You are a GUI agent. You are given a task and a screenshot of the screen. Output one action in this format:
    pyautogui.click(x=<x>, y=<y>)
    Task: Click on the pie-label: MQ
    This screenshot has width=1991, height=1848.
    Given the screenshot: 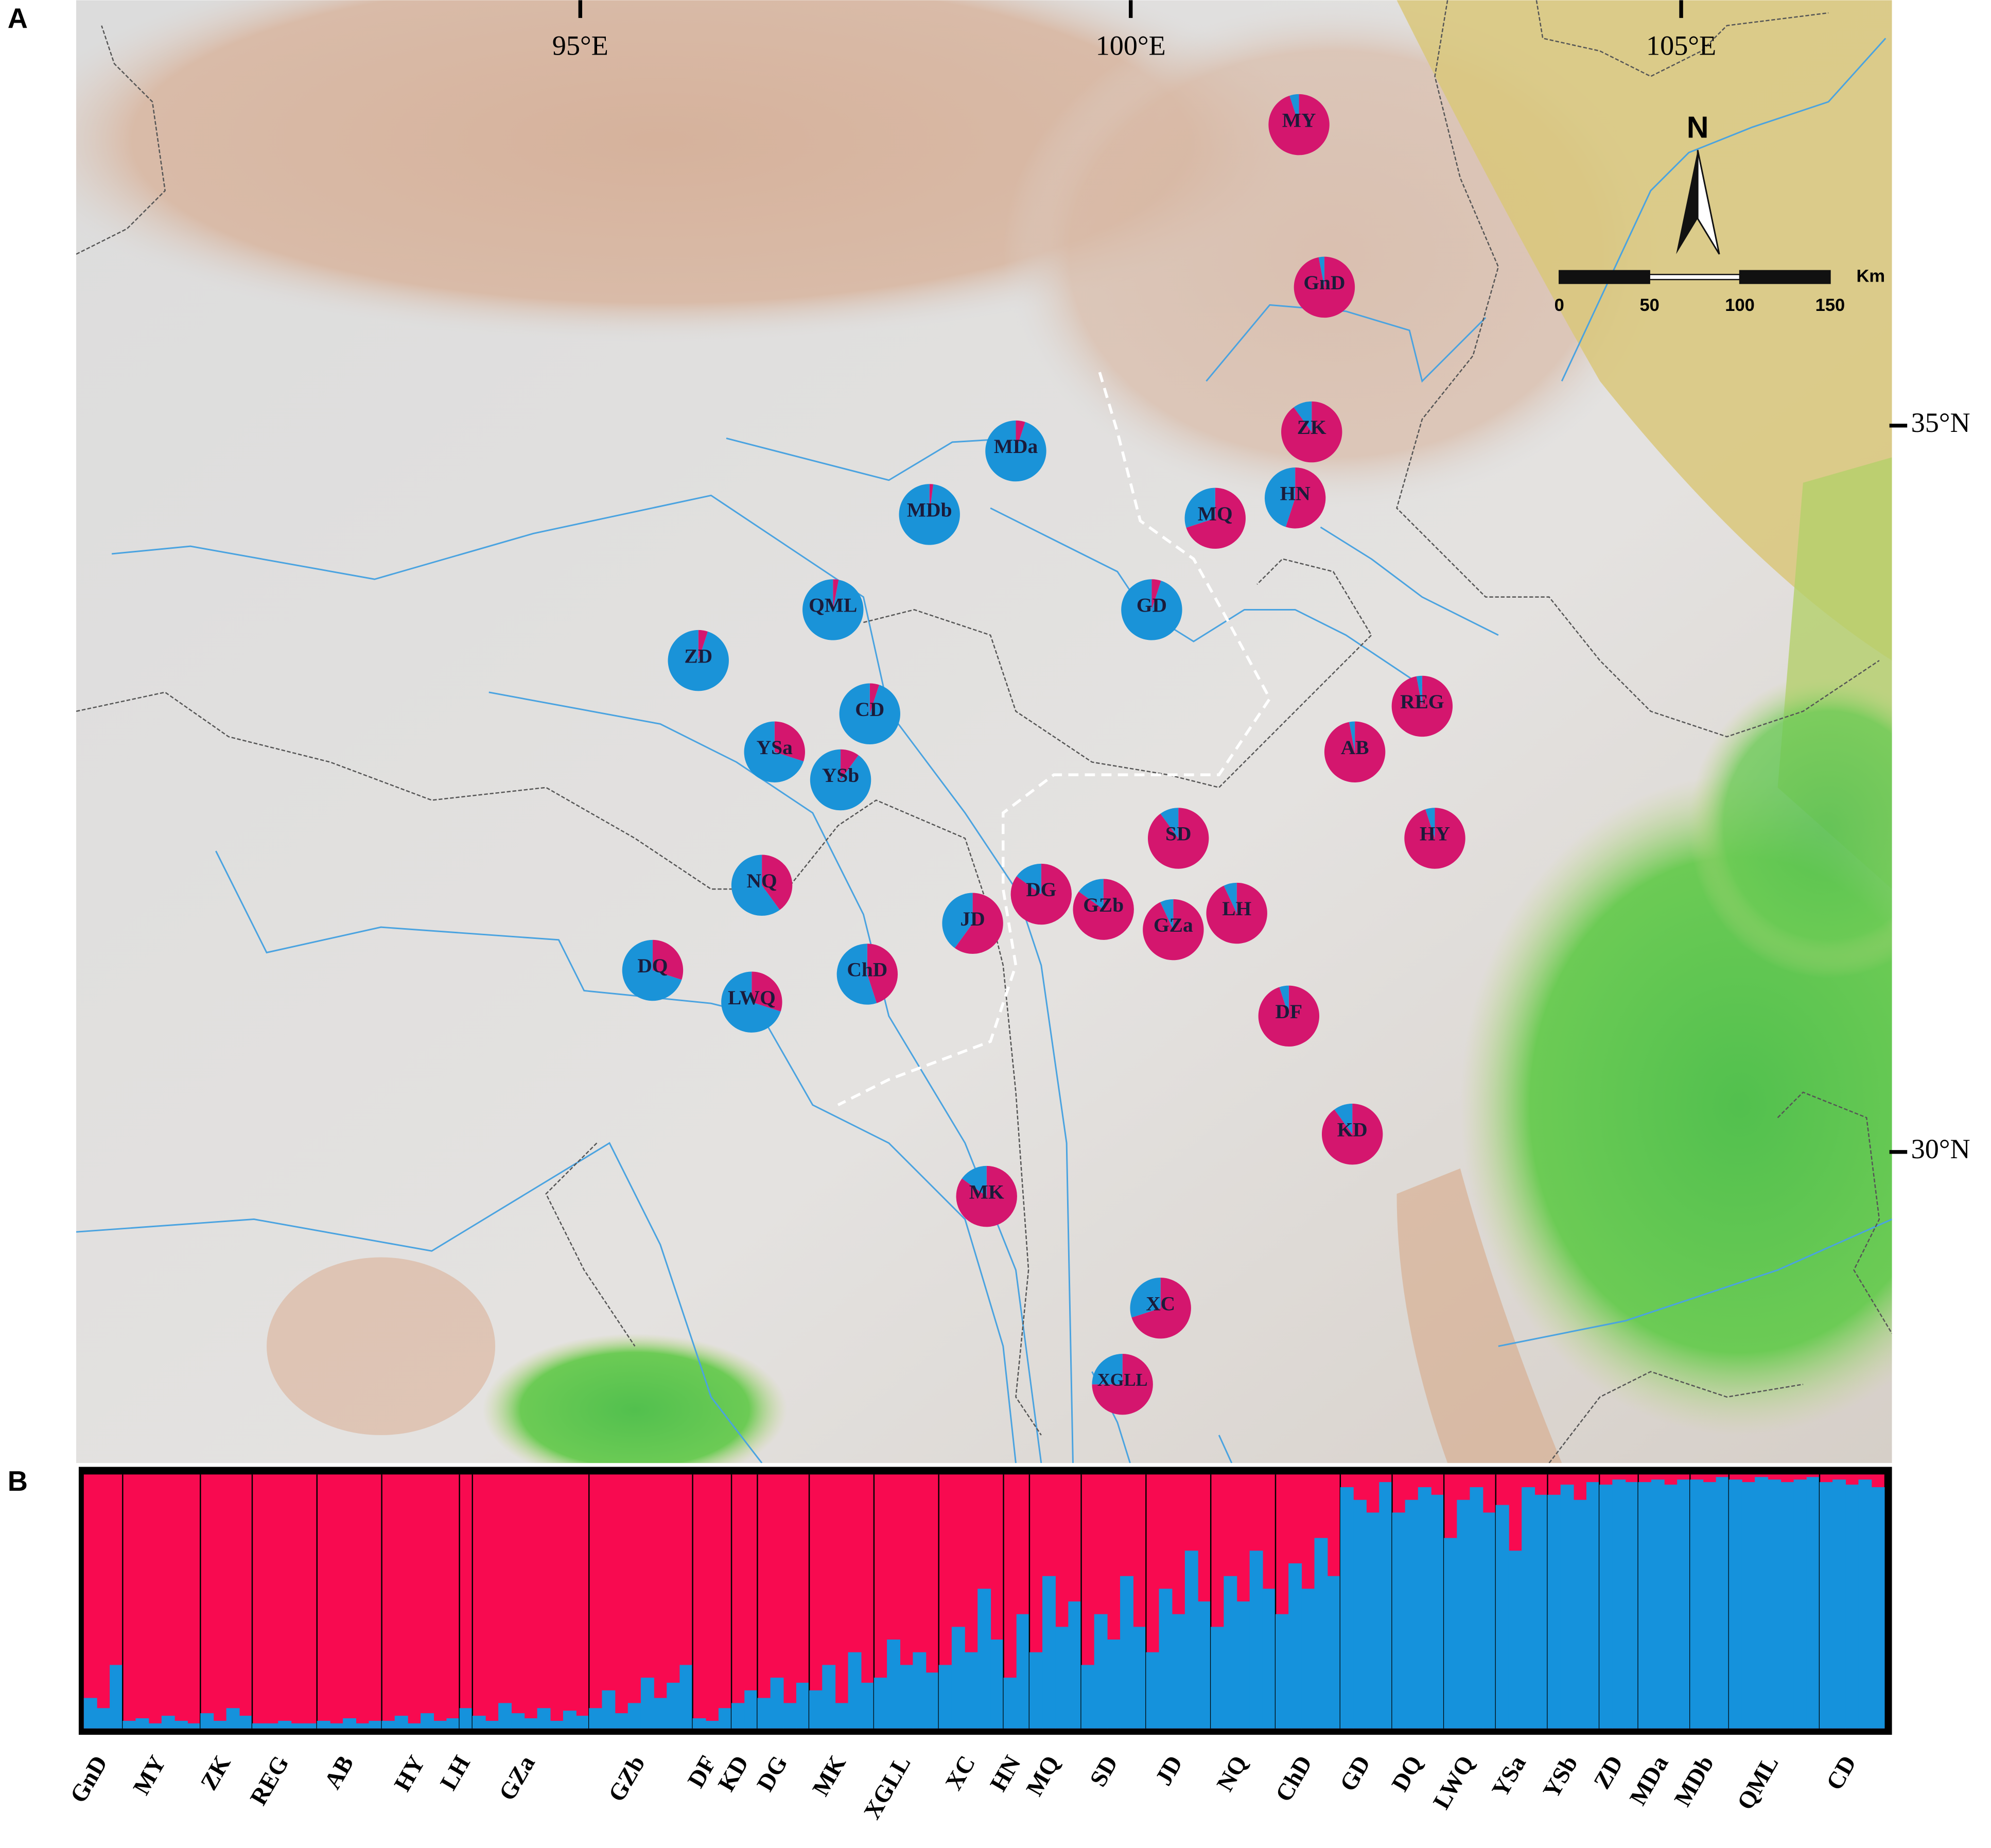 What is the action you would take?
    pyautogui.click(x=1216, y=513)
    